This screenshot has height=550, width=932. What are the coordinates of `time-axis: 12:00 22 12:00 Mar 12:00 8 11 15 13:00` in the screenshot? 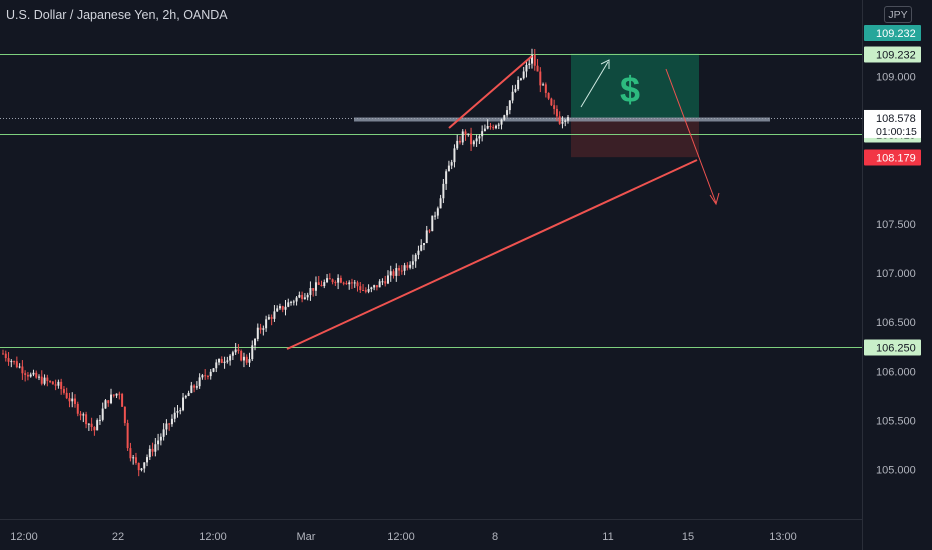 It's located at (403, 537).